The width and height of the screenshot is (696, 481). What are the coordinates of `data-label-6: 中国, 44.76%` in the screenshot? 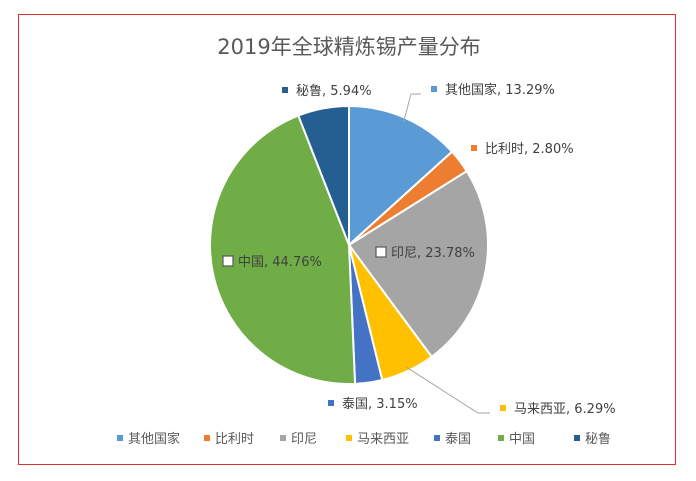 It's located at (280, 262).